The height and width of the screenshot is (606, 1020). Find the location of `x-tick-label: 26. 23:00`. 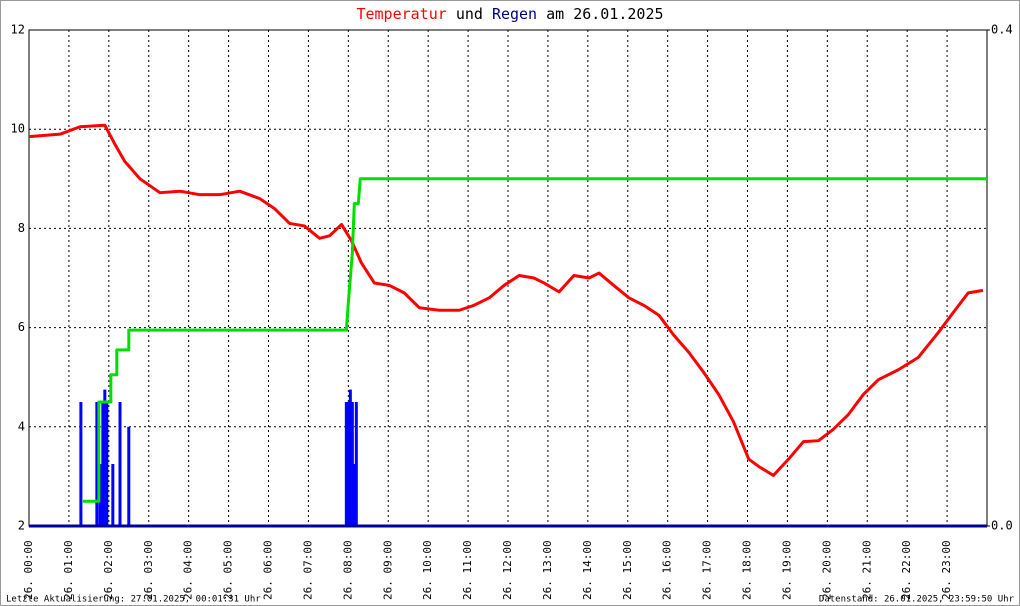

x-tick-label: 26. 23:00 is located at coordinates (946, 570).